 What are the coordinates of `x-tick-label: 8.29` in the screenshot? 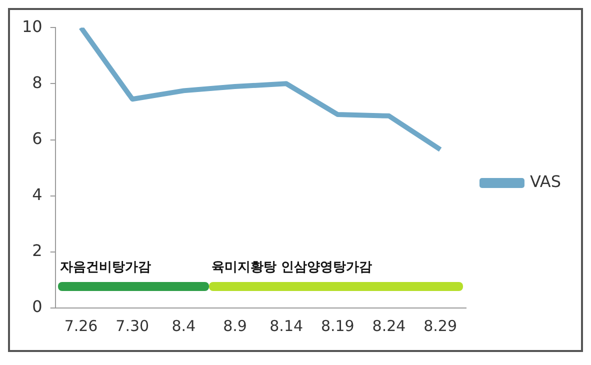 It's located at (441, 325).